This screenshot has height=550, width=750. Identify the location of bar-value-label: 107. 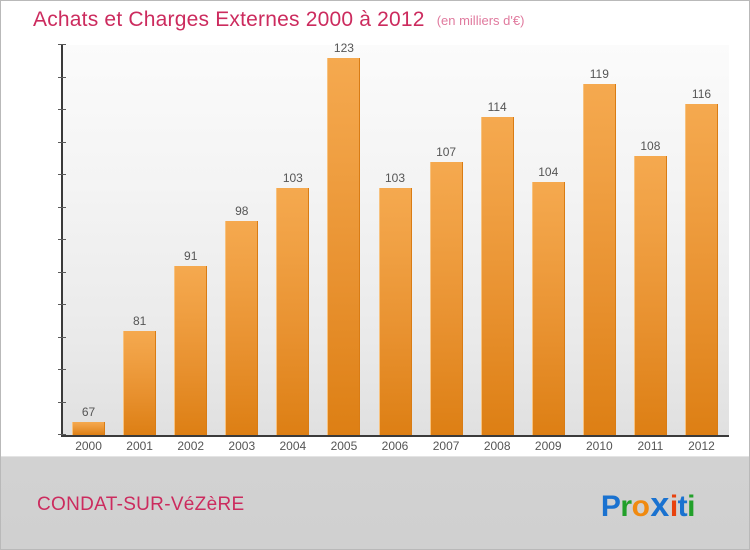
(446, 152).